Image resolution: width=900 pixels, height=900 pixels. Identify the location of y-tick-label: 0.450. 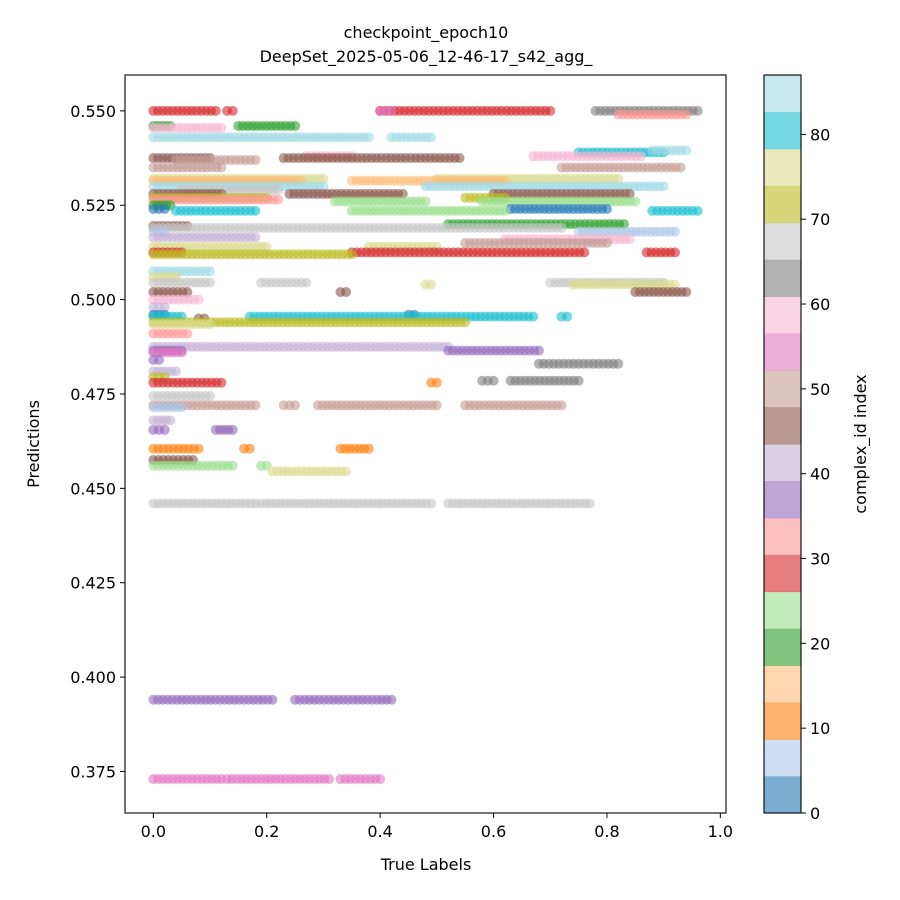
(93, 488).